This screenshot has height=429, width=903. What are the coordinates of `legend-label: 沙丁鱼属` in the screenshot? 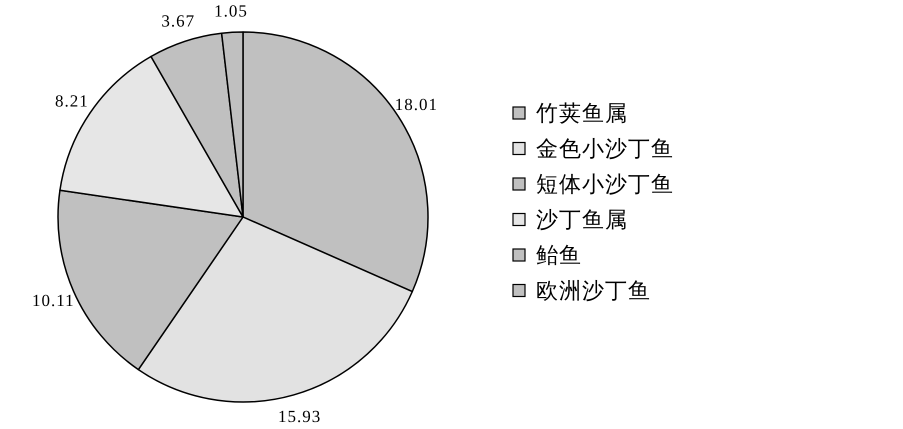 It's located at (582, 219).